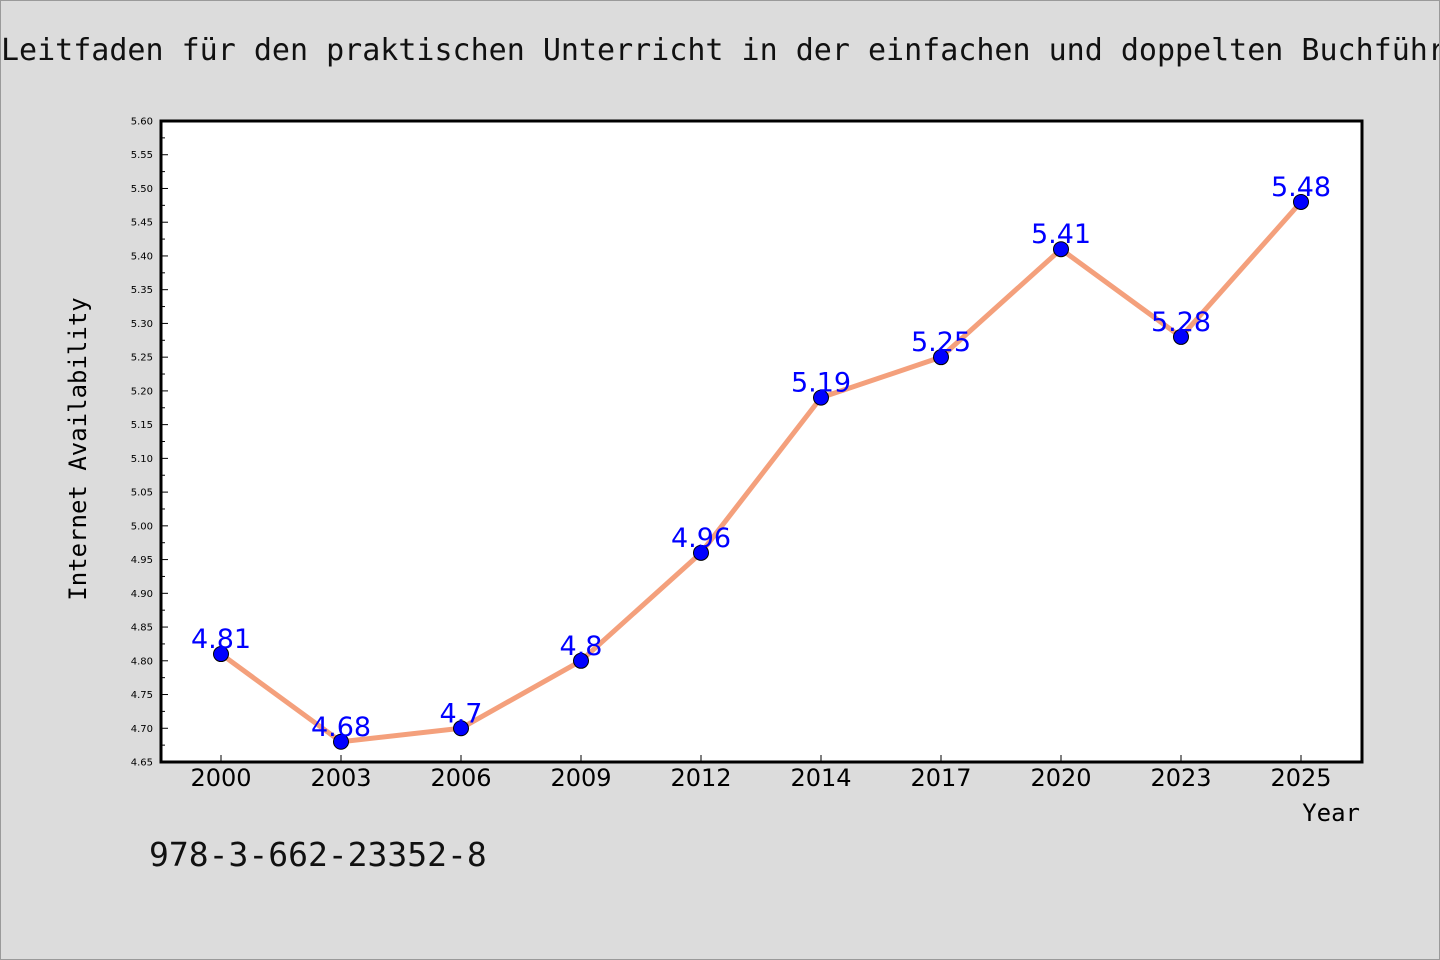 This screenshot has height=960, width=1440. Describe the element at coordinates (142, 425) in the screenshot. I see `y-tick-label: 5.15` at that location.